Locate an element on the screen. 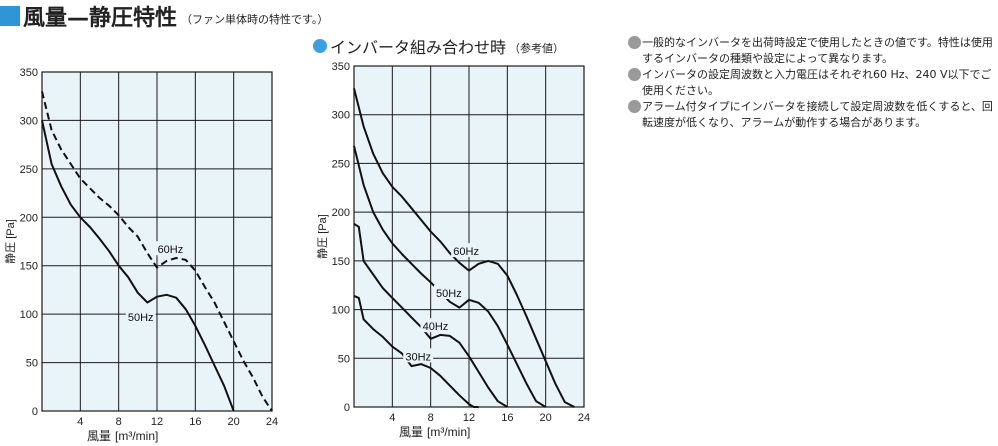 The image size is (998, 446). page-title: 風量—静圧特性 is located at coordinates (100, 18).